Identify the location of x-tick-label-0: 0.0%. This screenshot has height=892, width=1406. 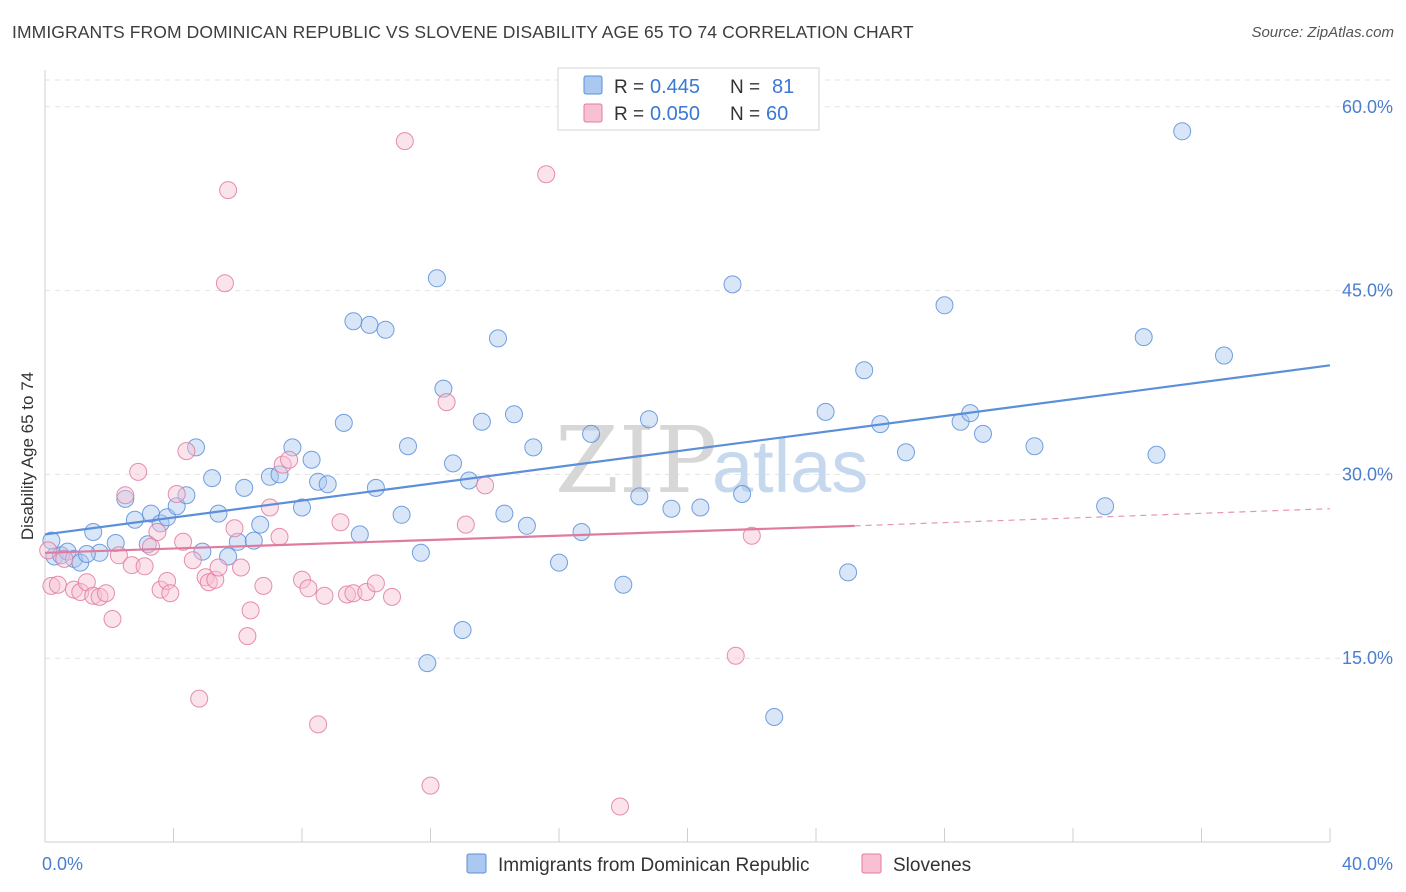
(62, 864).